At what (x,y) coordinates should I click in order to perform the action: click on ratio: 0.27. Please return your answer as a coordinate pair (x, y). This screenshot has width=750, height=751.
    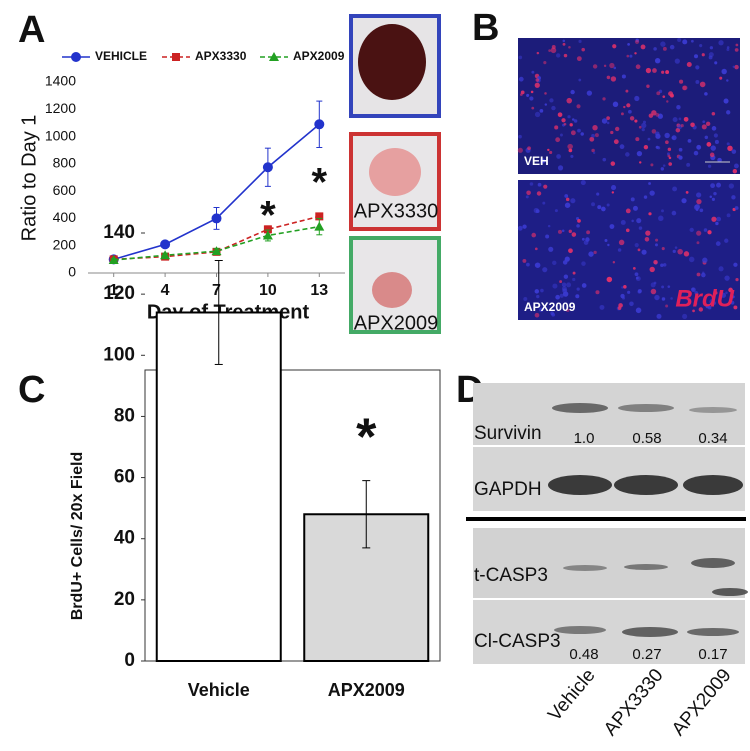
    Looking at the image, I should click on (646, 654).